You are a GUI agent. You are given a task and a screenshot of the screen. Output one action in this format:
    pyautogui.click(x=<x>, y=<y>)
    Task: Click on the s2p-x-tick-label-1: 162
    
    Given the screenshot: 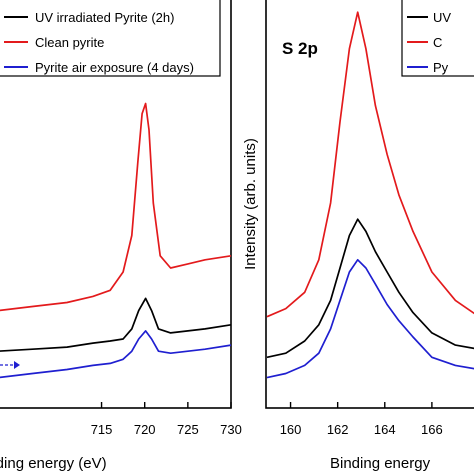 What is the action you would take?
    pyautogui.click(x=338, y=429)
    